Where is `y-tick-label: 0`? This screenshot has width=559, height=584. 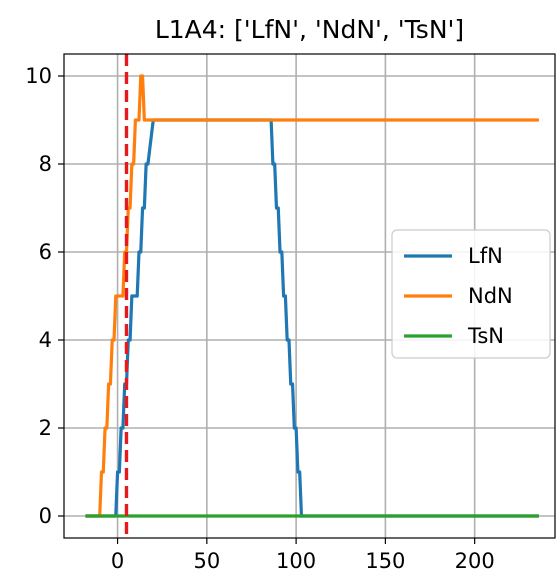
y-tick-label: 0 is located at coordinates (45, 516).